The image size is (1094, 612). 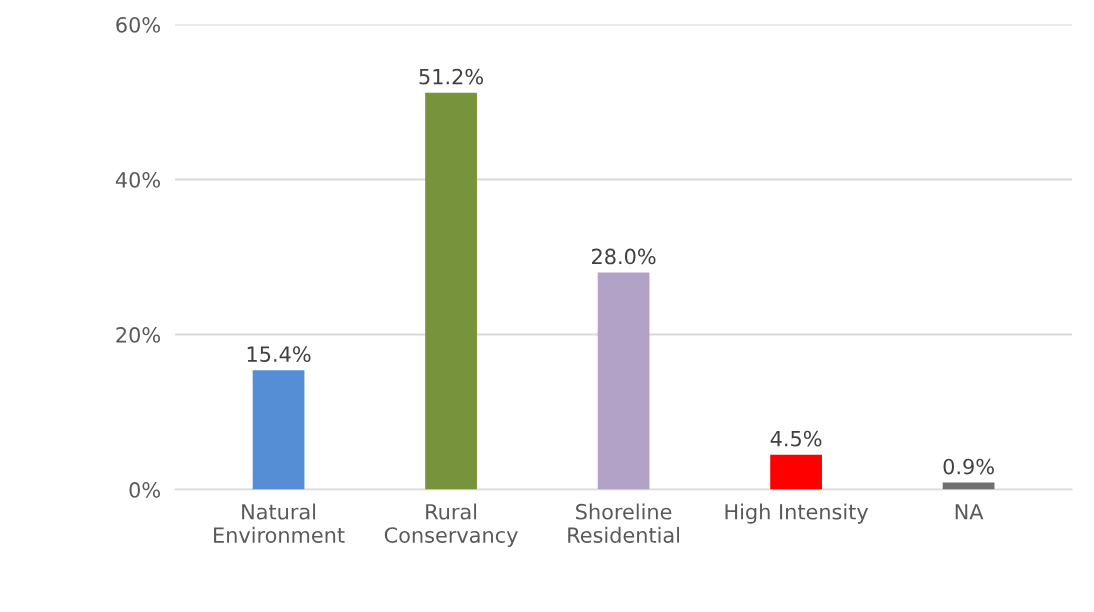 I want to click on x-tick-label: Shoreline Residential, so click(x=623, y=523).